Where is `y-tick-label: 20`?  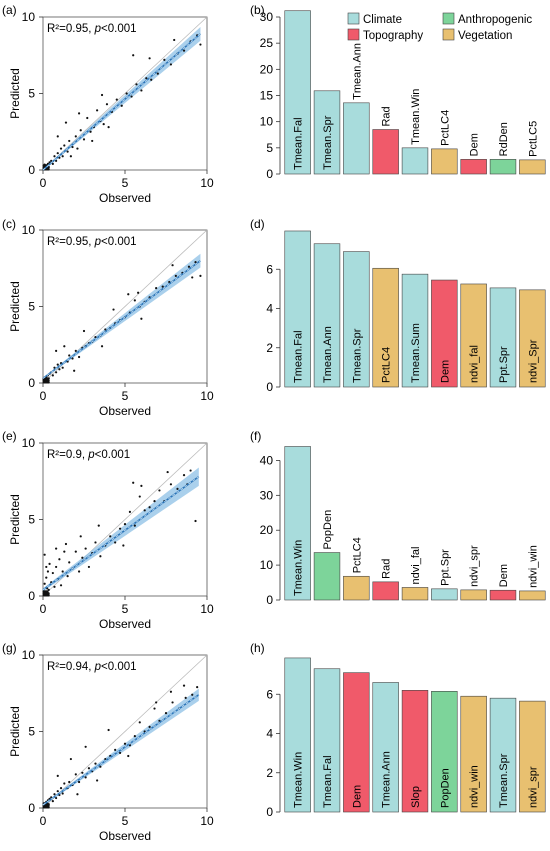 y-tick-label: 20 is located at coordinates (267, 69).